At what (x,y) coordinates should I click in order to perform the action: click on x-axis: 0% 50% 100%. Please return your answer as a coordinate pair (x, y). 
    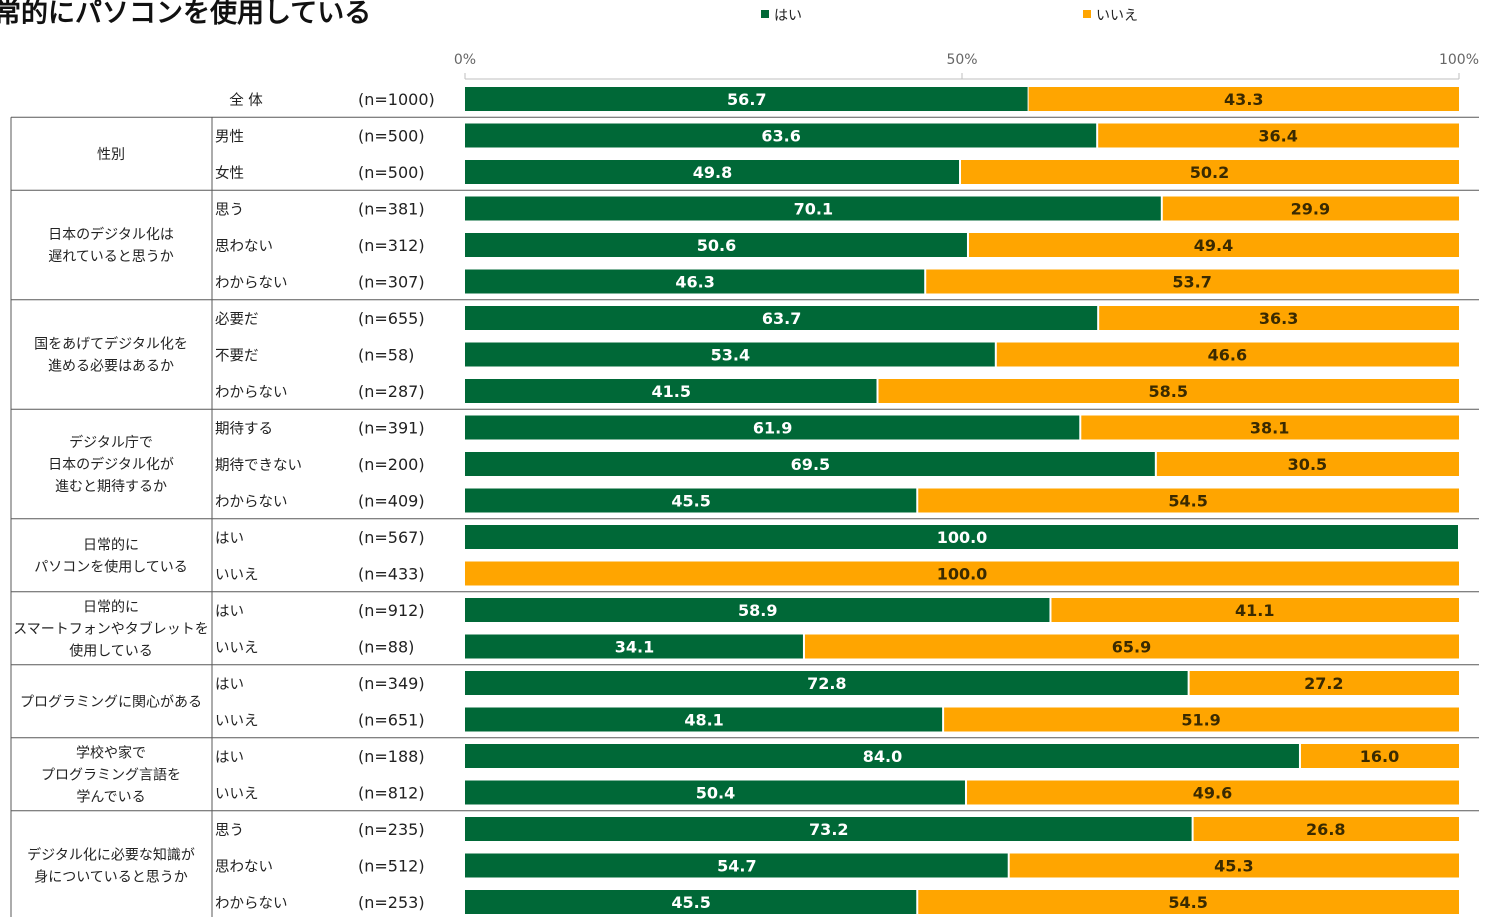
    Looking at the image, I should click on (966, 66).